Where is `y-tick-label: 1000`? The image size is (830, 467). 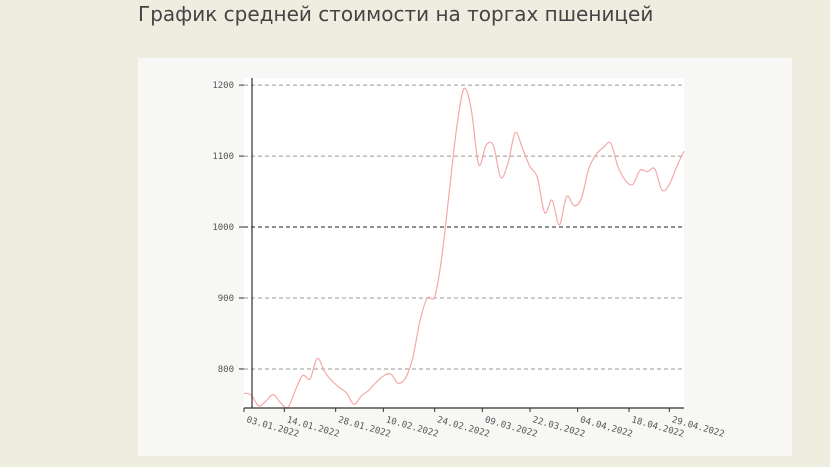
y-tick-label: 1000 is located at coordinates (223, 228).